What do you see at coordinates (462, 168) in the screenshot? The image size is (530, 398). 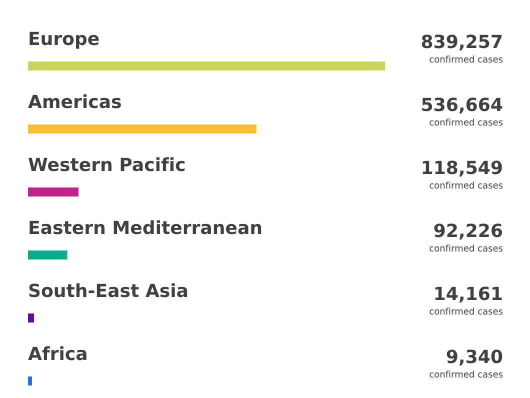 I see `data-label: 118,549` at bounding box center [462, 168].